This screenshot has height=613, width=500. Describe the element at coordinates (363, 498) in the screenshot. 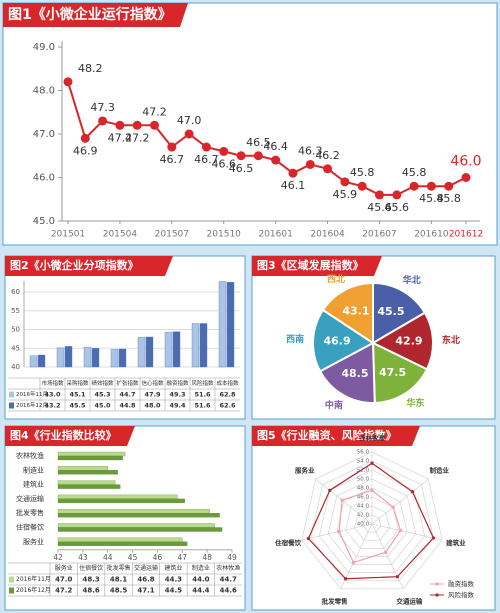

I see `r-tick-label: 46.0` at that location.